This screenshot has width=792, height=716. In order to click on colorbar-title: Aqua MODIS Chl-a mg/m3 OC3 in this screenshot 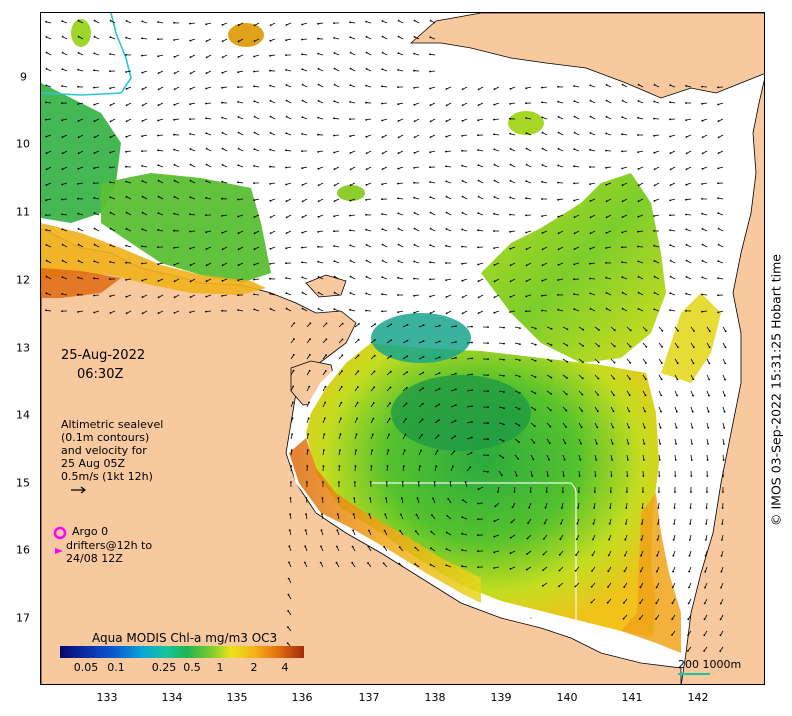, I will do `click(185, 638)`.